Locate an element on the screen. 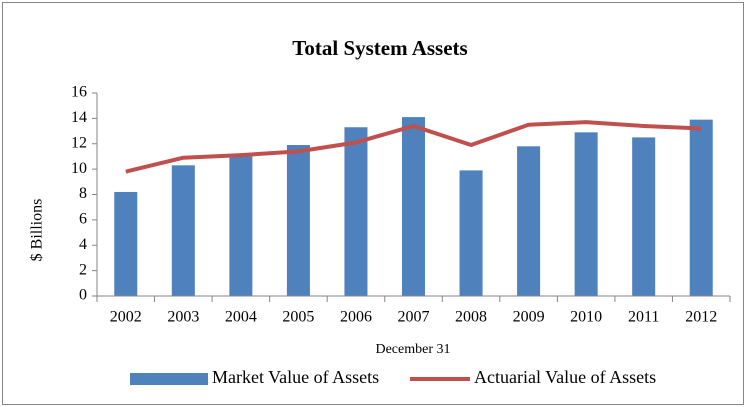 The image size is (746, 407). x-tick-label: 2007 is located at coordinates (414, 317).